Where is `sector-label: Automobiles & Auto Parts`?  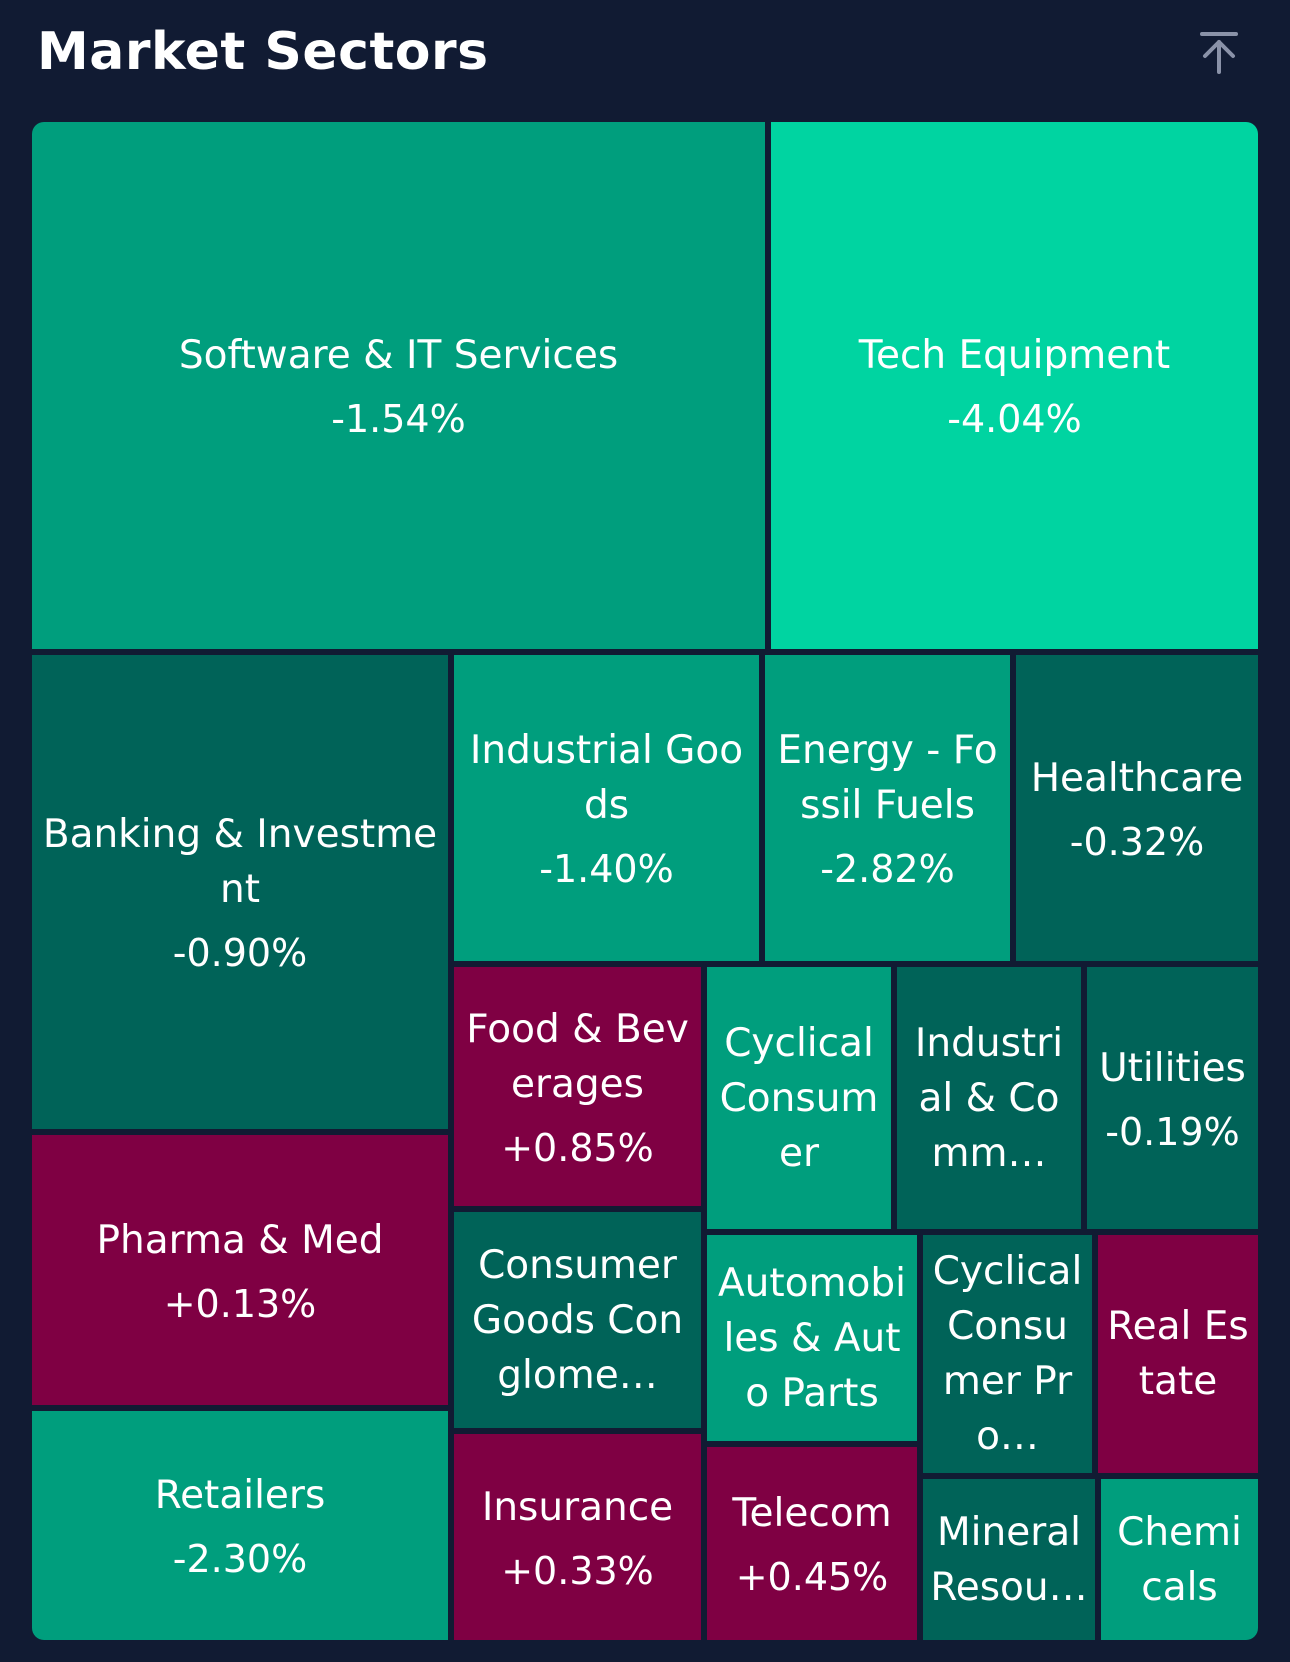 sector-label: Automobiles & Auto Parts is located at coordinates (812, 1338).